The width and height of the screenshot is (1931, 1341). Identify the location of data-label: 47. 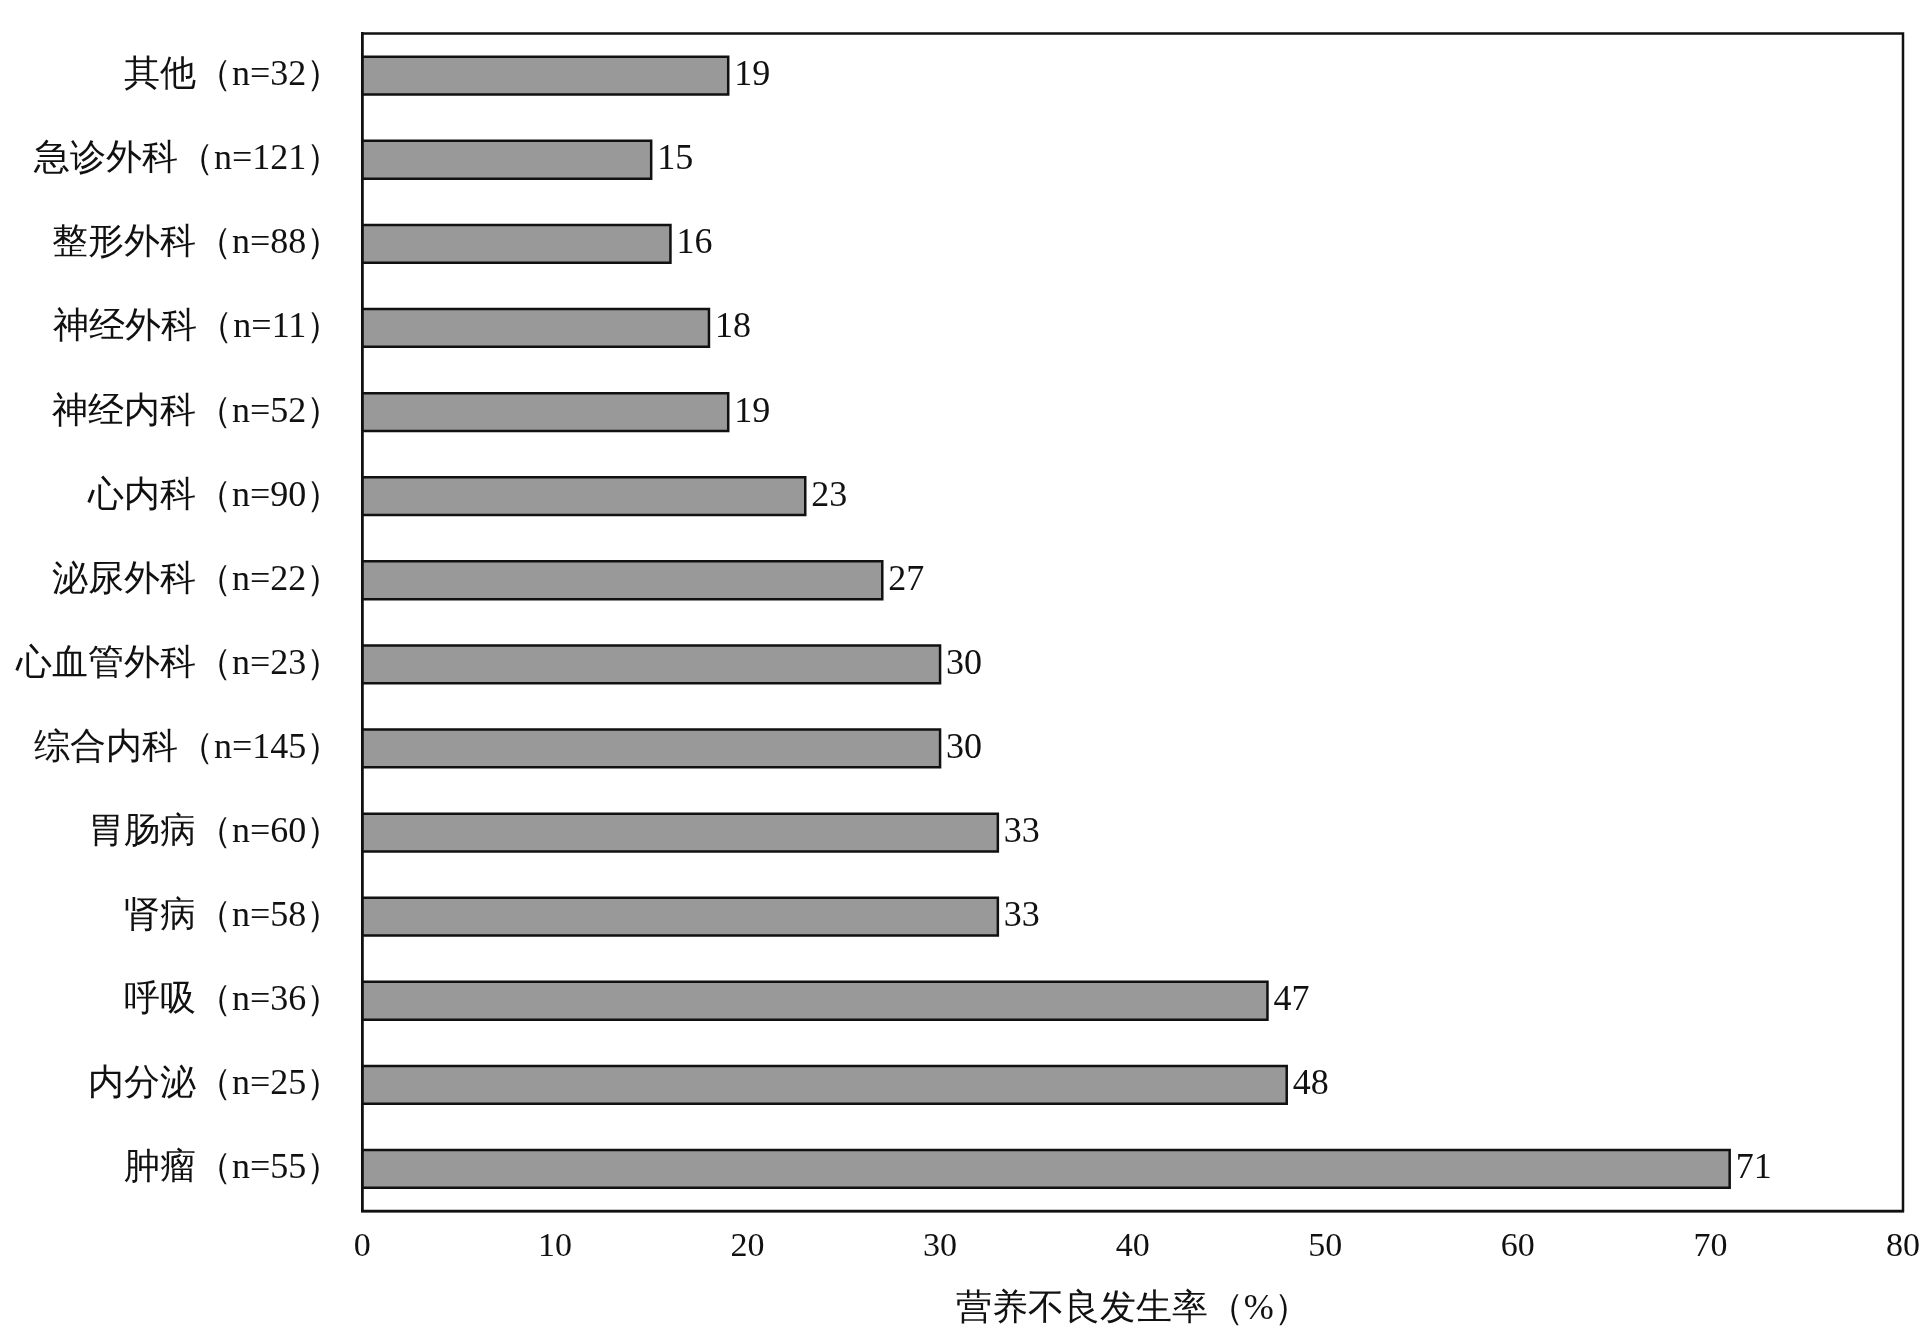
(1291, 998).